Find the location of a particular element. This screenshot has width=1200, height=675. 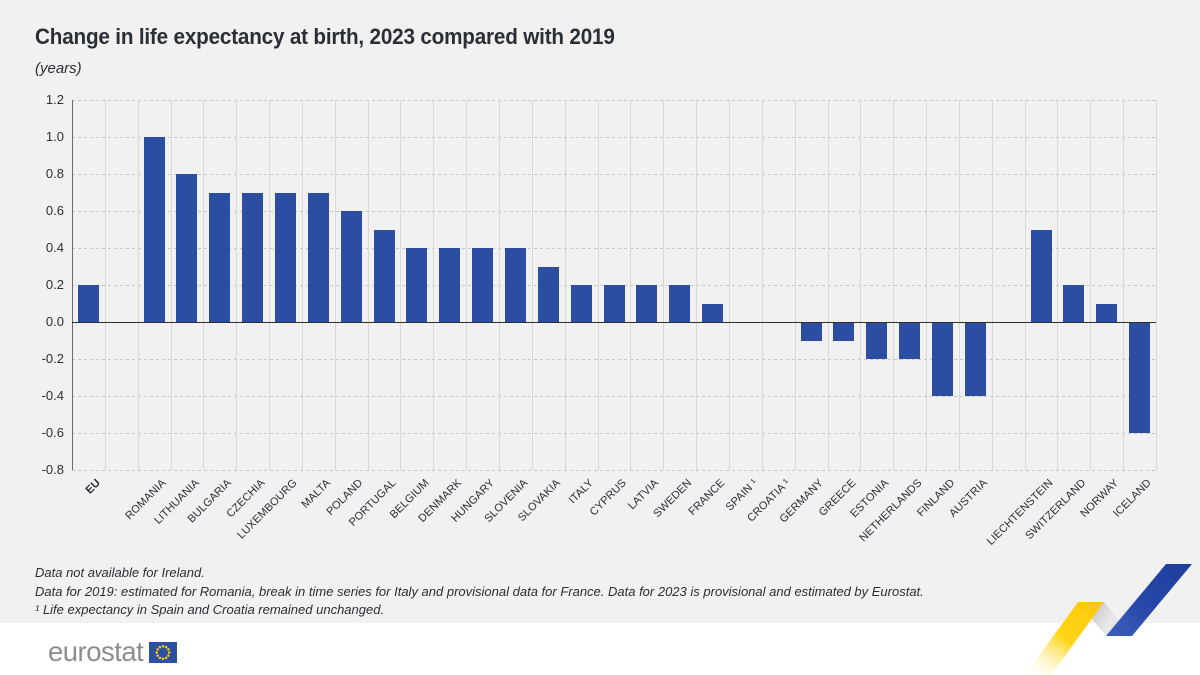

y-tick-label: -0.8 is located at coordinates (52, 469).